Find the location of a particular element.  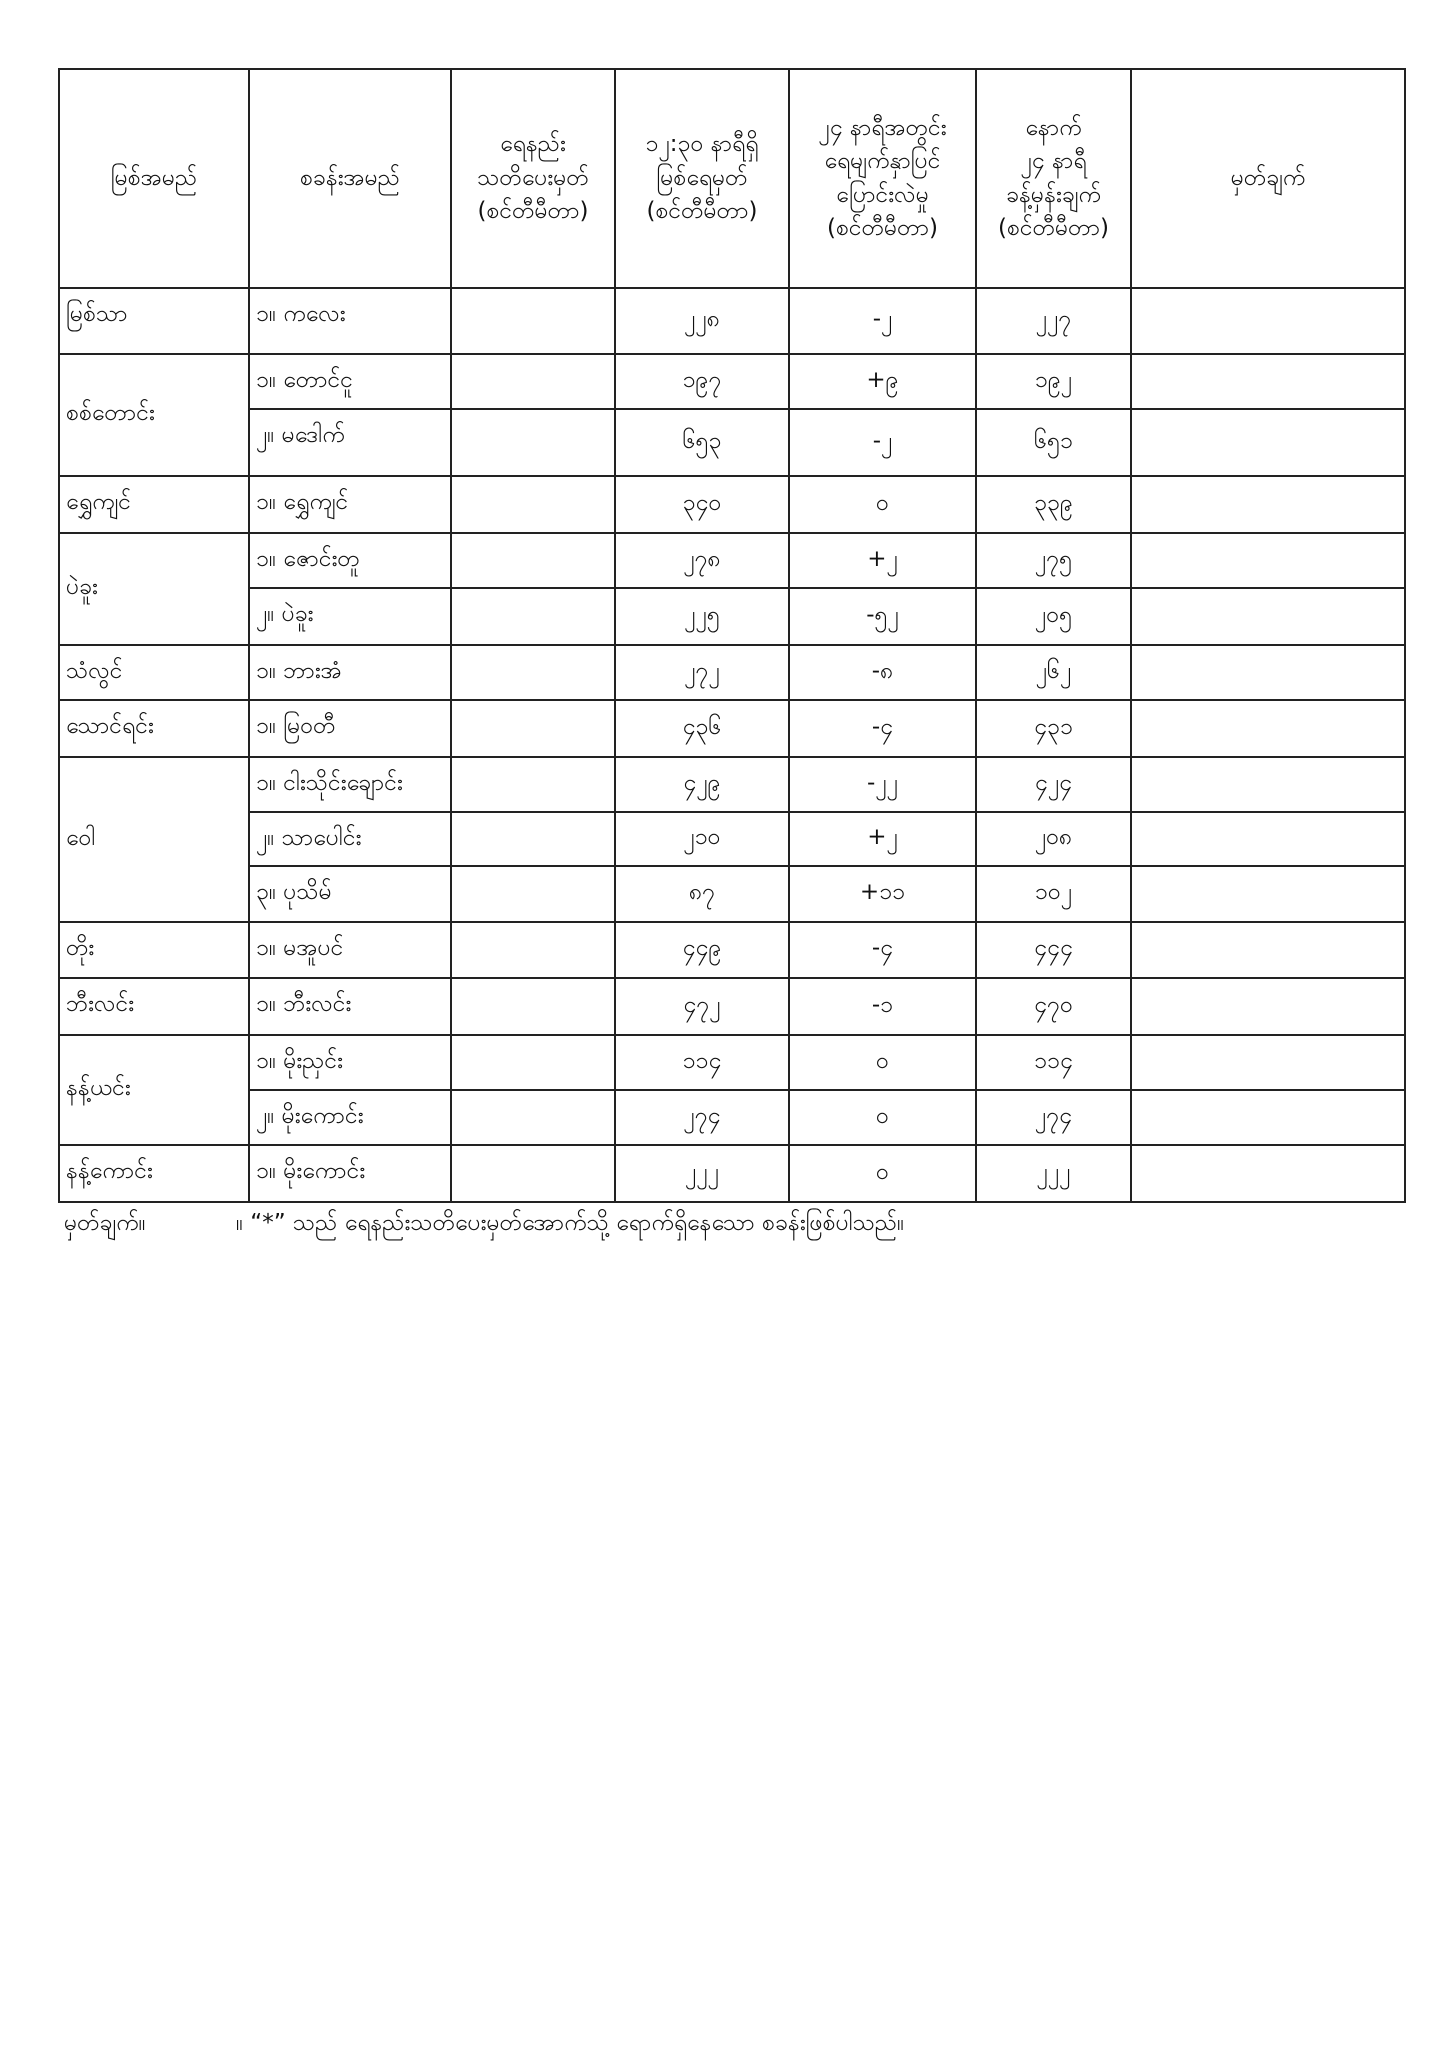

river-name-cell: တိုး is located at coordinates (154, 950).